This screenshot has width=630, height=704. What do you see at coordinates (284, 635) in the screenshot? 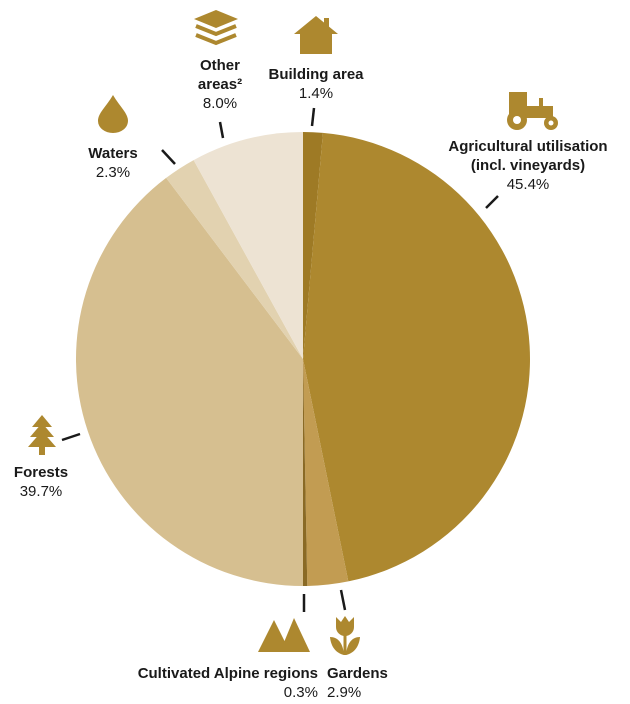
I see `mountains-icon` at bounding box center [284, 635].